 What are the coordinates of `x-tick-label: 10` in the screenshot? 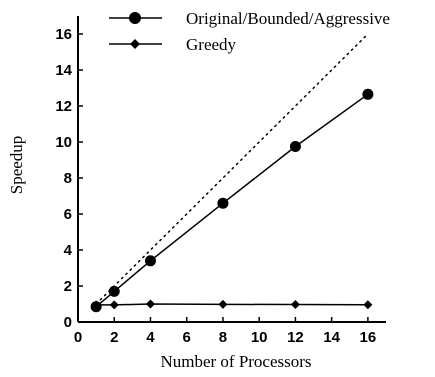 It's located at (259, 337).